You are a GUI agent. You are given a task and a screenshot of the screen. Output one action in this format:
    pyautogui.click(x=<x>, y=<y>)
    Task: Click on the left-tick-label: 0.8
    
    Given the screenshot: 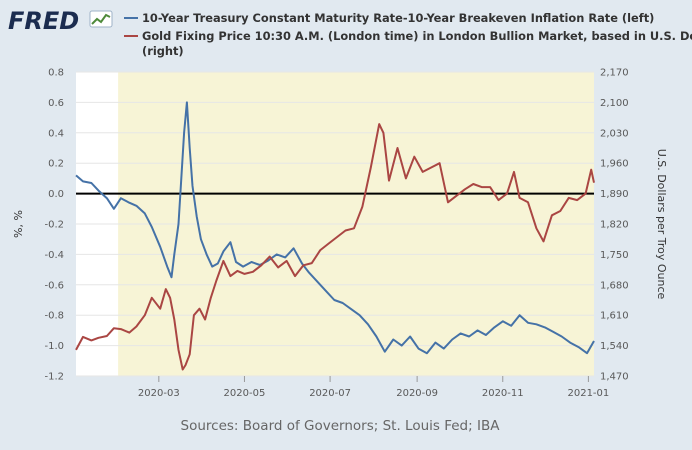 What is the action you would take?
    pyautogui.click(x=56, y=73)
    